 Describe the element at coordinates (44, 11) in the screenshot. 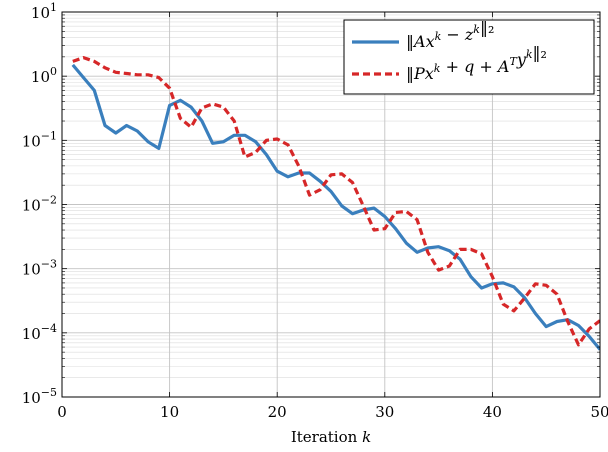

I see `y-tick-label: 10¹` at that location.